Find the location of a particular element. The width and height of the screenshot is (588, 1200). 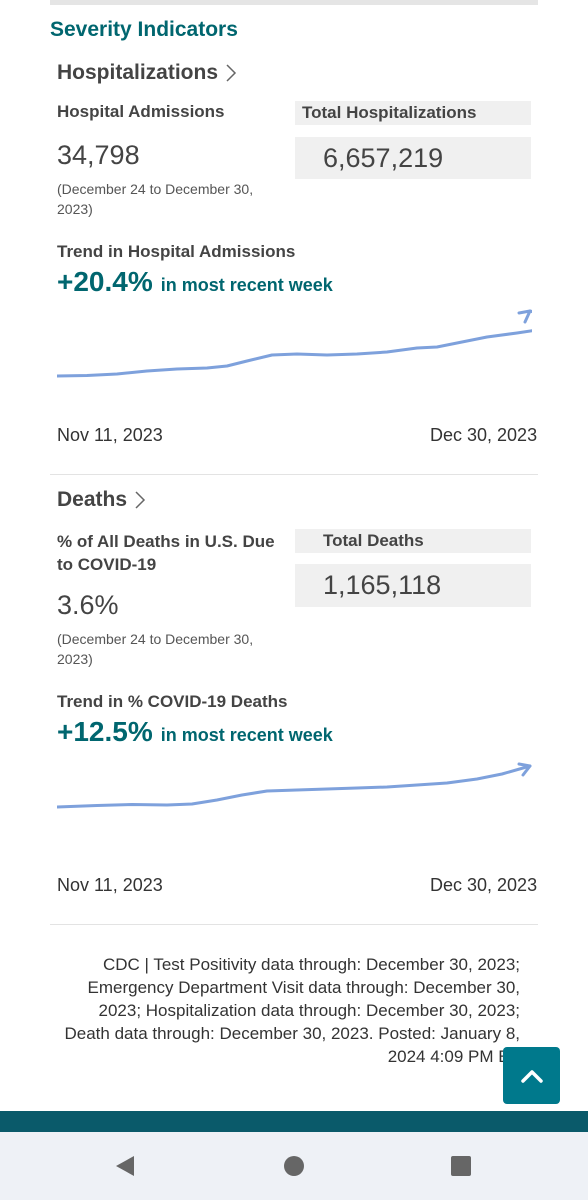

total-hospitalizations-value: 6,657,219 is located at coordinates (413, 158).